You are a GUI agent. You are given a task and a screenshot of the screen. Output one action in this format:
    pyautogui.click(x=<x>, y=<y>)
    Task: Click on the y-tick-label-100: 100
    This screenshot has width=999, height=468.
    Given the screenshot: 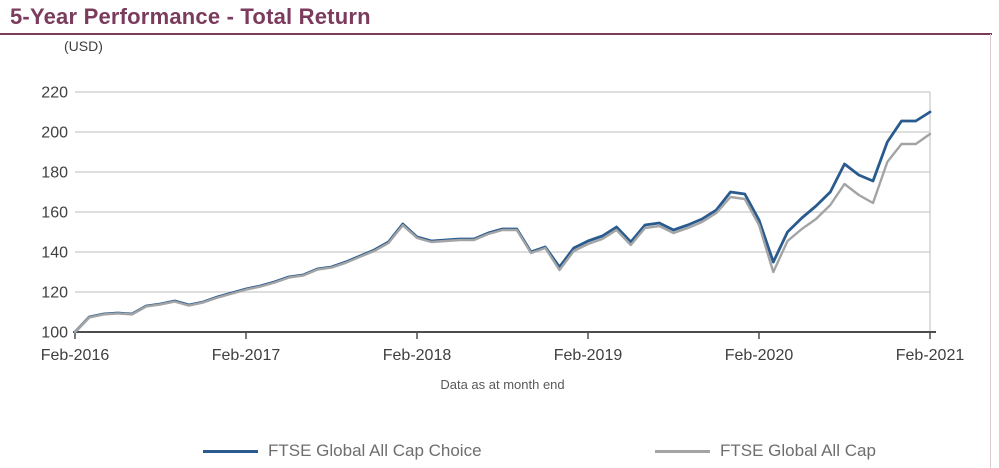 What is the action you would take?
    pyautogui.click(x=54, y=333)
    